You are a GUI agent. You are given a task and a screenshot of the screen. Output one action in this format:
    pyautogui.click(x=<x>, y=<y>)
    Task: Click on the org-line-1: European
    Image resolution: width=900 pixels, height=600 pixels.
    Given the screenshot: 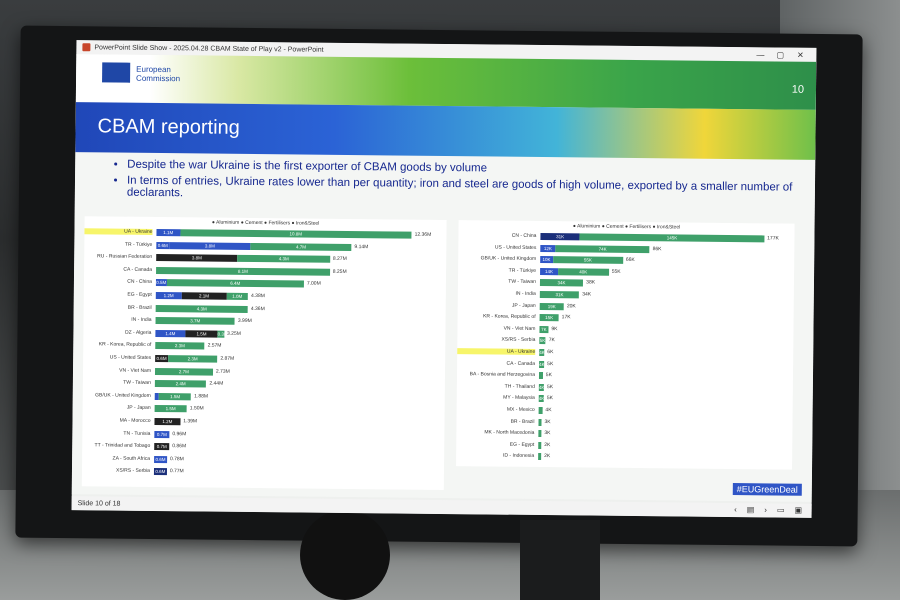 What is the action you would take?
    pyautogui.click(x=153, y=69)
    